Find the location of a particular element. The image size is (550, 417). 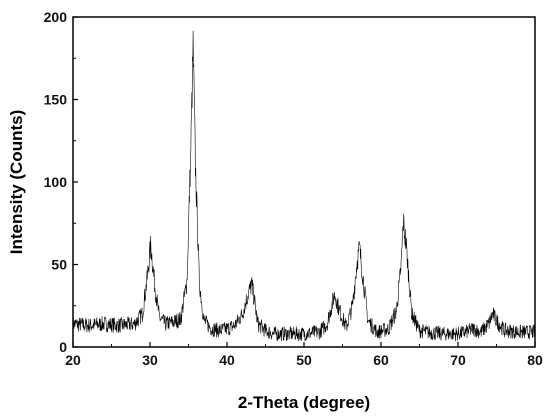

y-tick-label: 100 is located at coordinates (56, 182).